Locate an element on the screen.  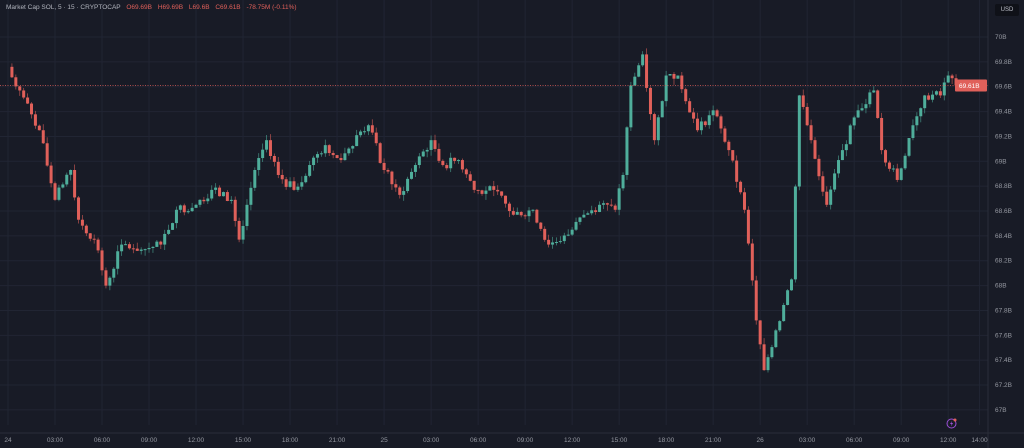
low-value: L69.6B is located at coordinates (199, 7).